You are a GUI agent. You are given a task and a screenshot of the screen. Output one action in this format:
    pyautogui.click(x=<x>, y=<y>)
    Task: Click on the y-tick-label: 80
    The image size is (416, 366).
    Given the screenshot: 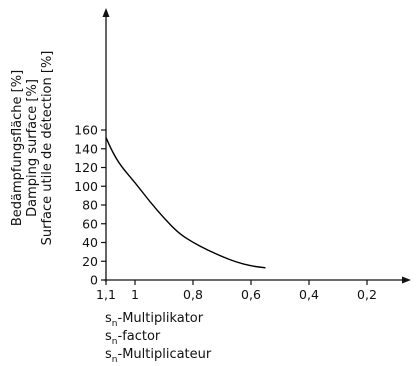 What is the action you would take?
    pyautogui.click(x=90, y=205)
    